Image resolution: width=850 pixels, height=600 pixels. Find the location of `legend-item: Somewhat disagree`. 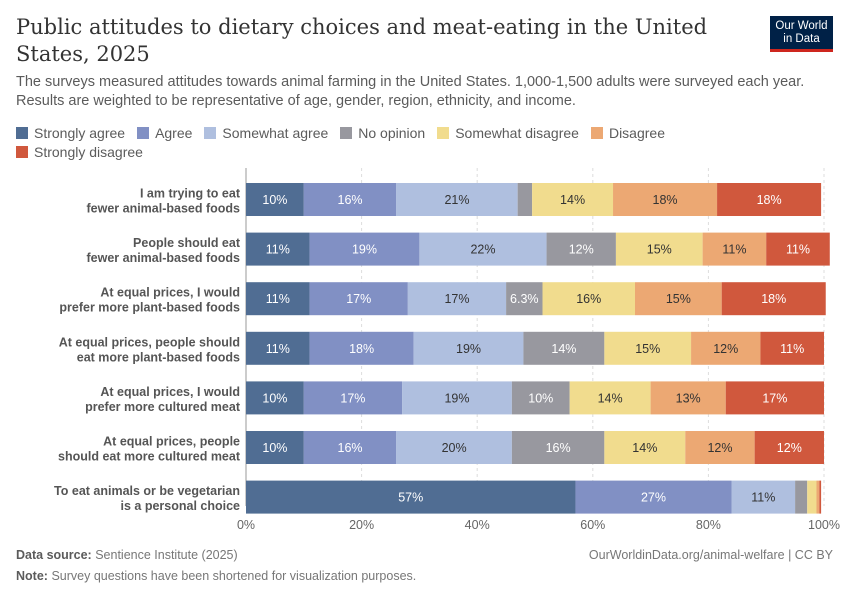

legend-item: Somewhat disagree is located at coordinates (508, 132).